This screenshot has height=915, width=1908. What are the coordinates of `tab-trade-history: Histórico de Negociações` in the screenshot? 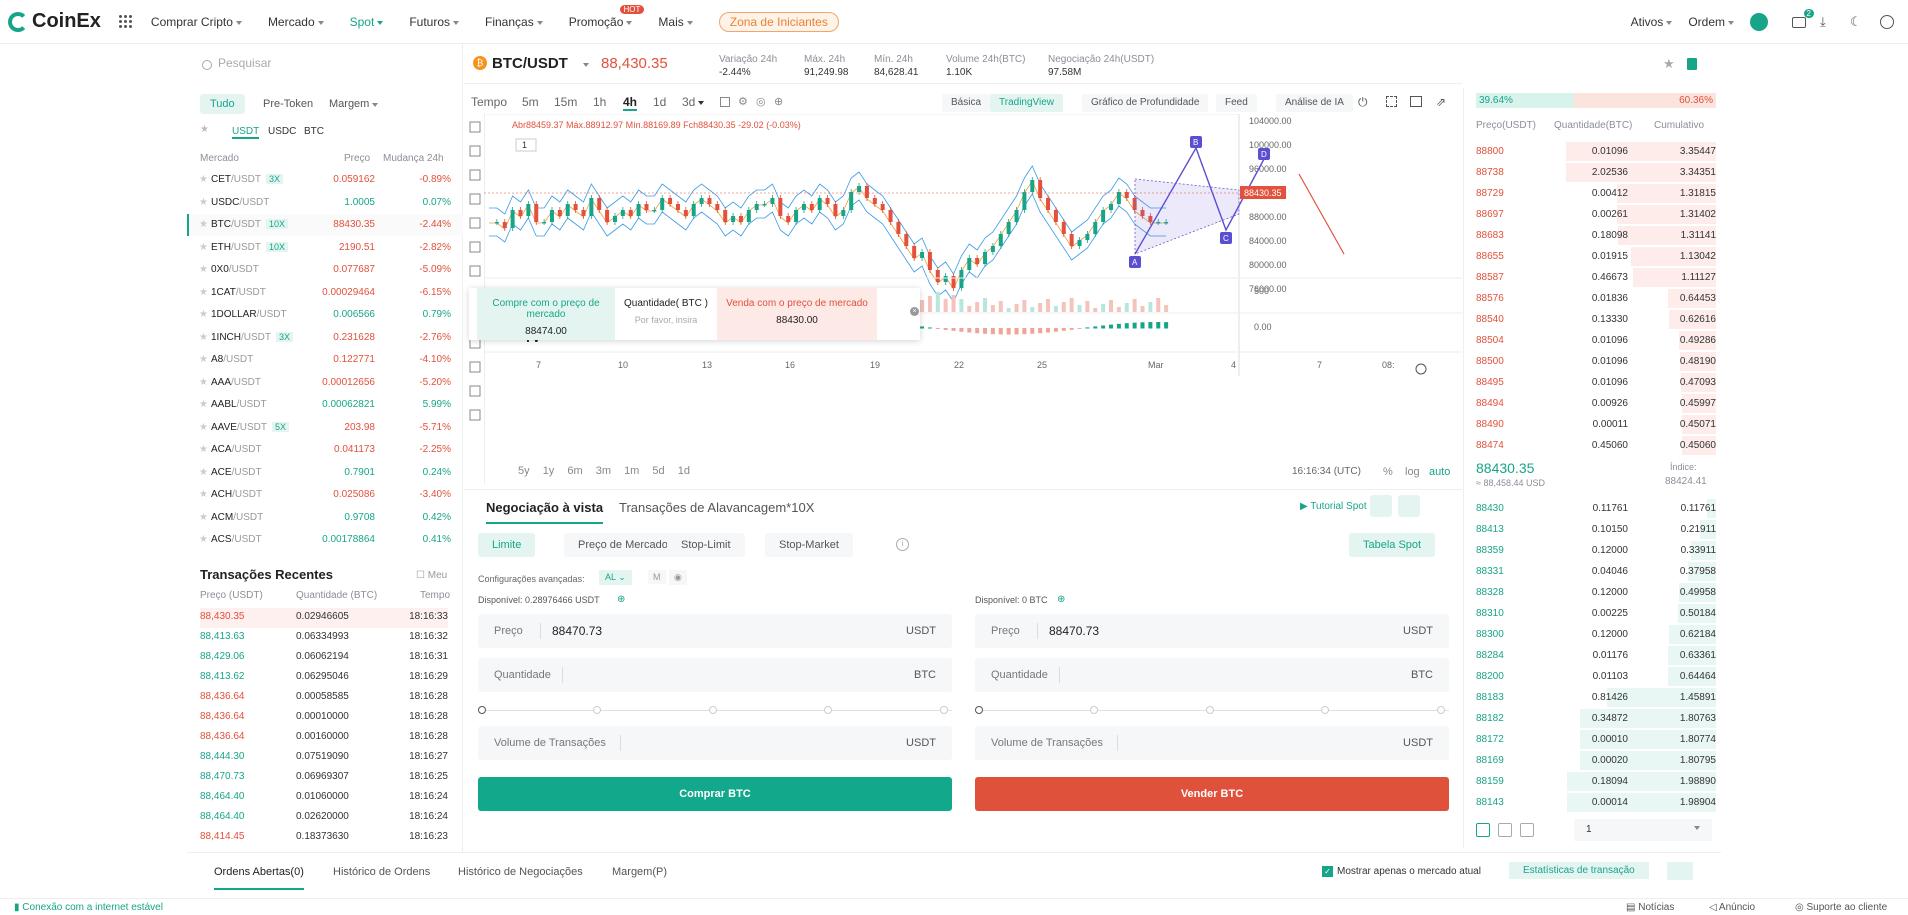 It's located at (520, 872).